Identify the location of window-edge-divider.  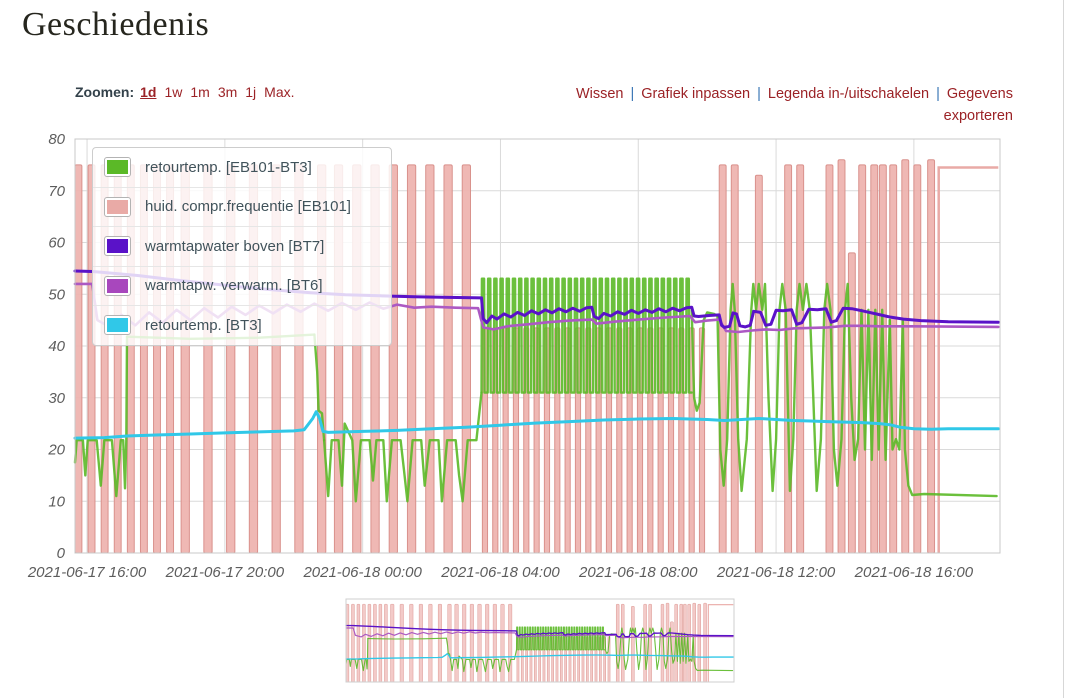
(1063, 349).